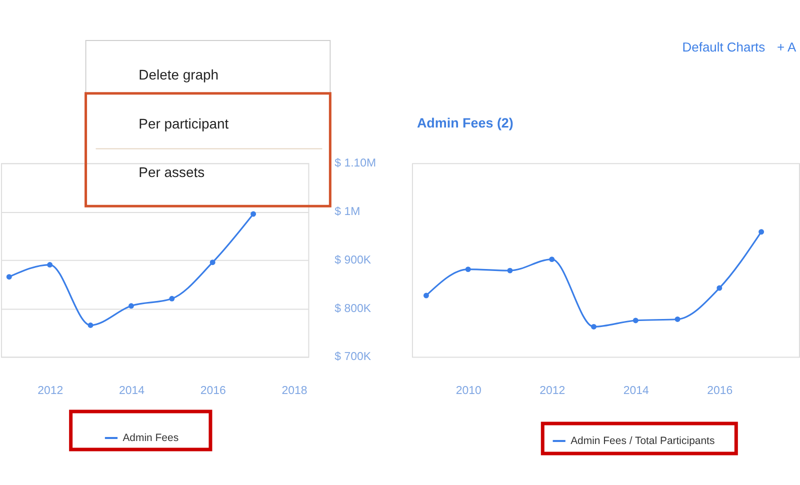  What do you see at coordinates (295, 391) in the screenshot?
I see `x-tick-label: 2018` at bounding box center [295, 391].